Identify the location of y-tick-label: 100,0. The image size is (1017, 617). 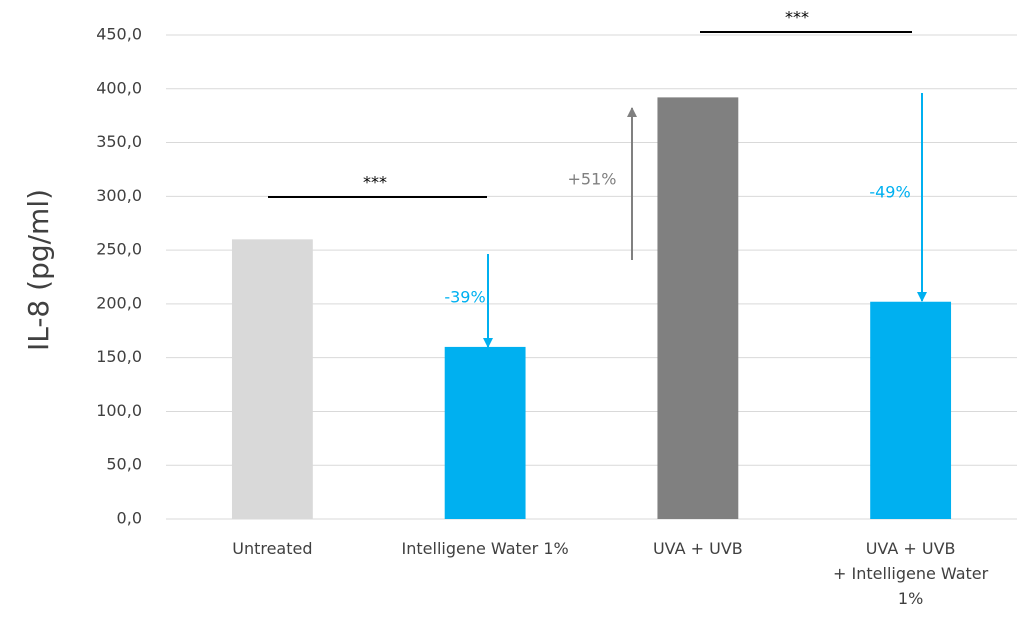
(119, 410).